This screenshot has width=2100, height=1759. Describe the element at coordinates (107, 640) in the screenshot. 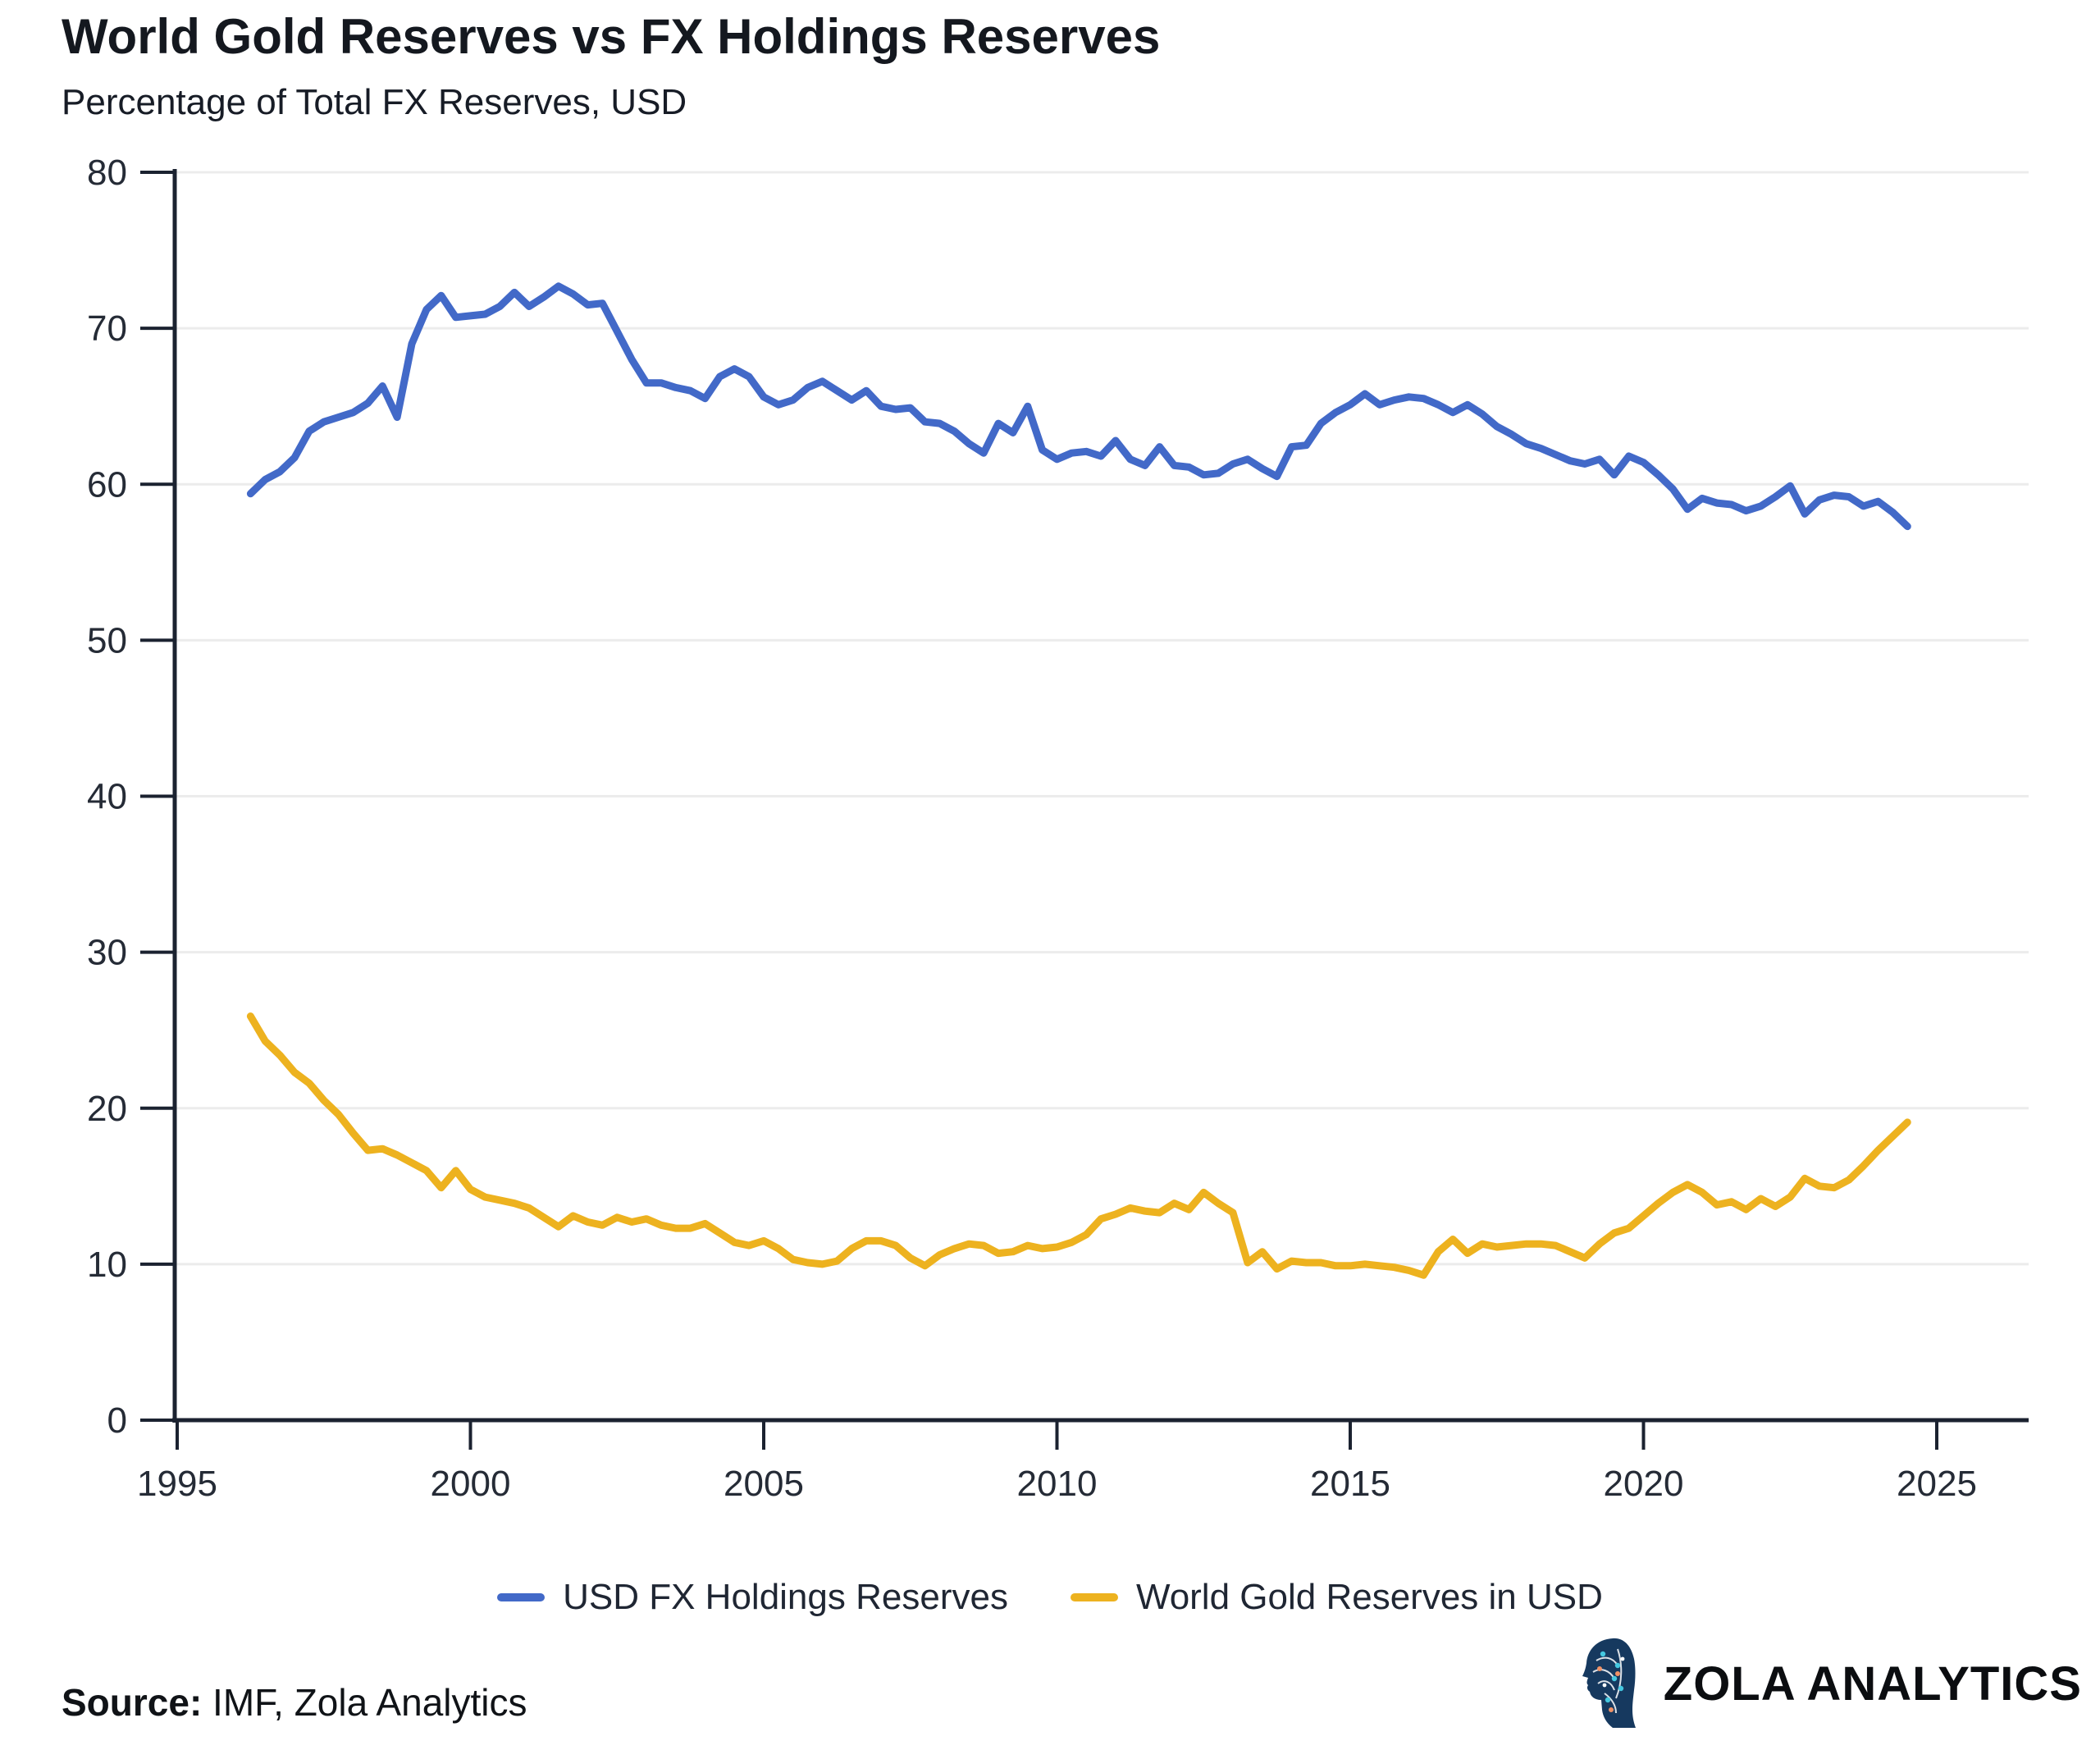

I see `y-tick-label: 50` at that location.